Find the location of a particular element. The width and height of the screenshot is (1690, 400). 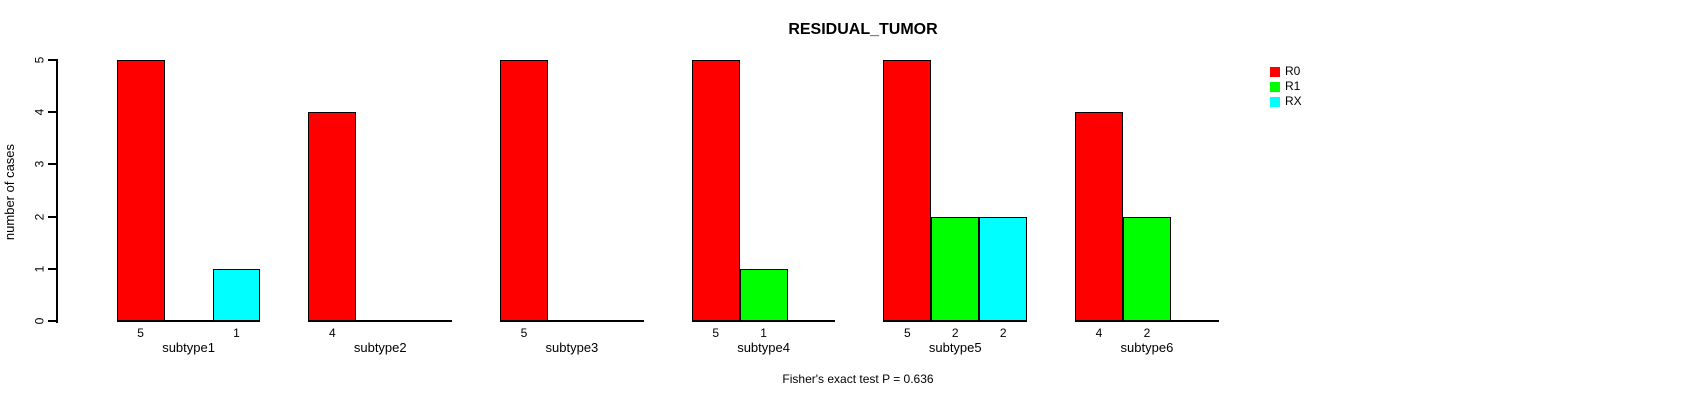

y-tick-label: 2 is located at coordinates (39, 217).